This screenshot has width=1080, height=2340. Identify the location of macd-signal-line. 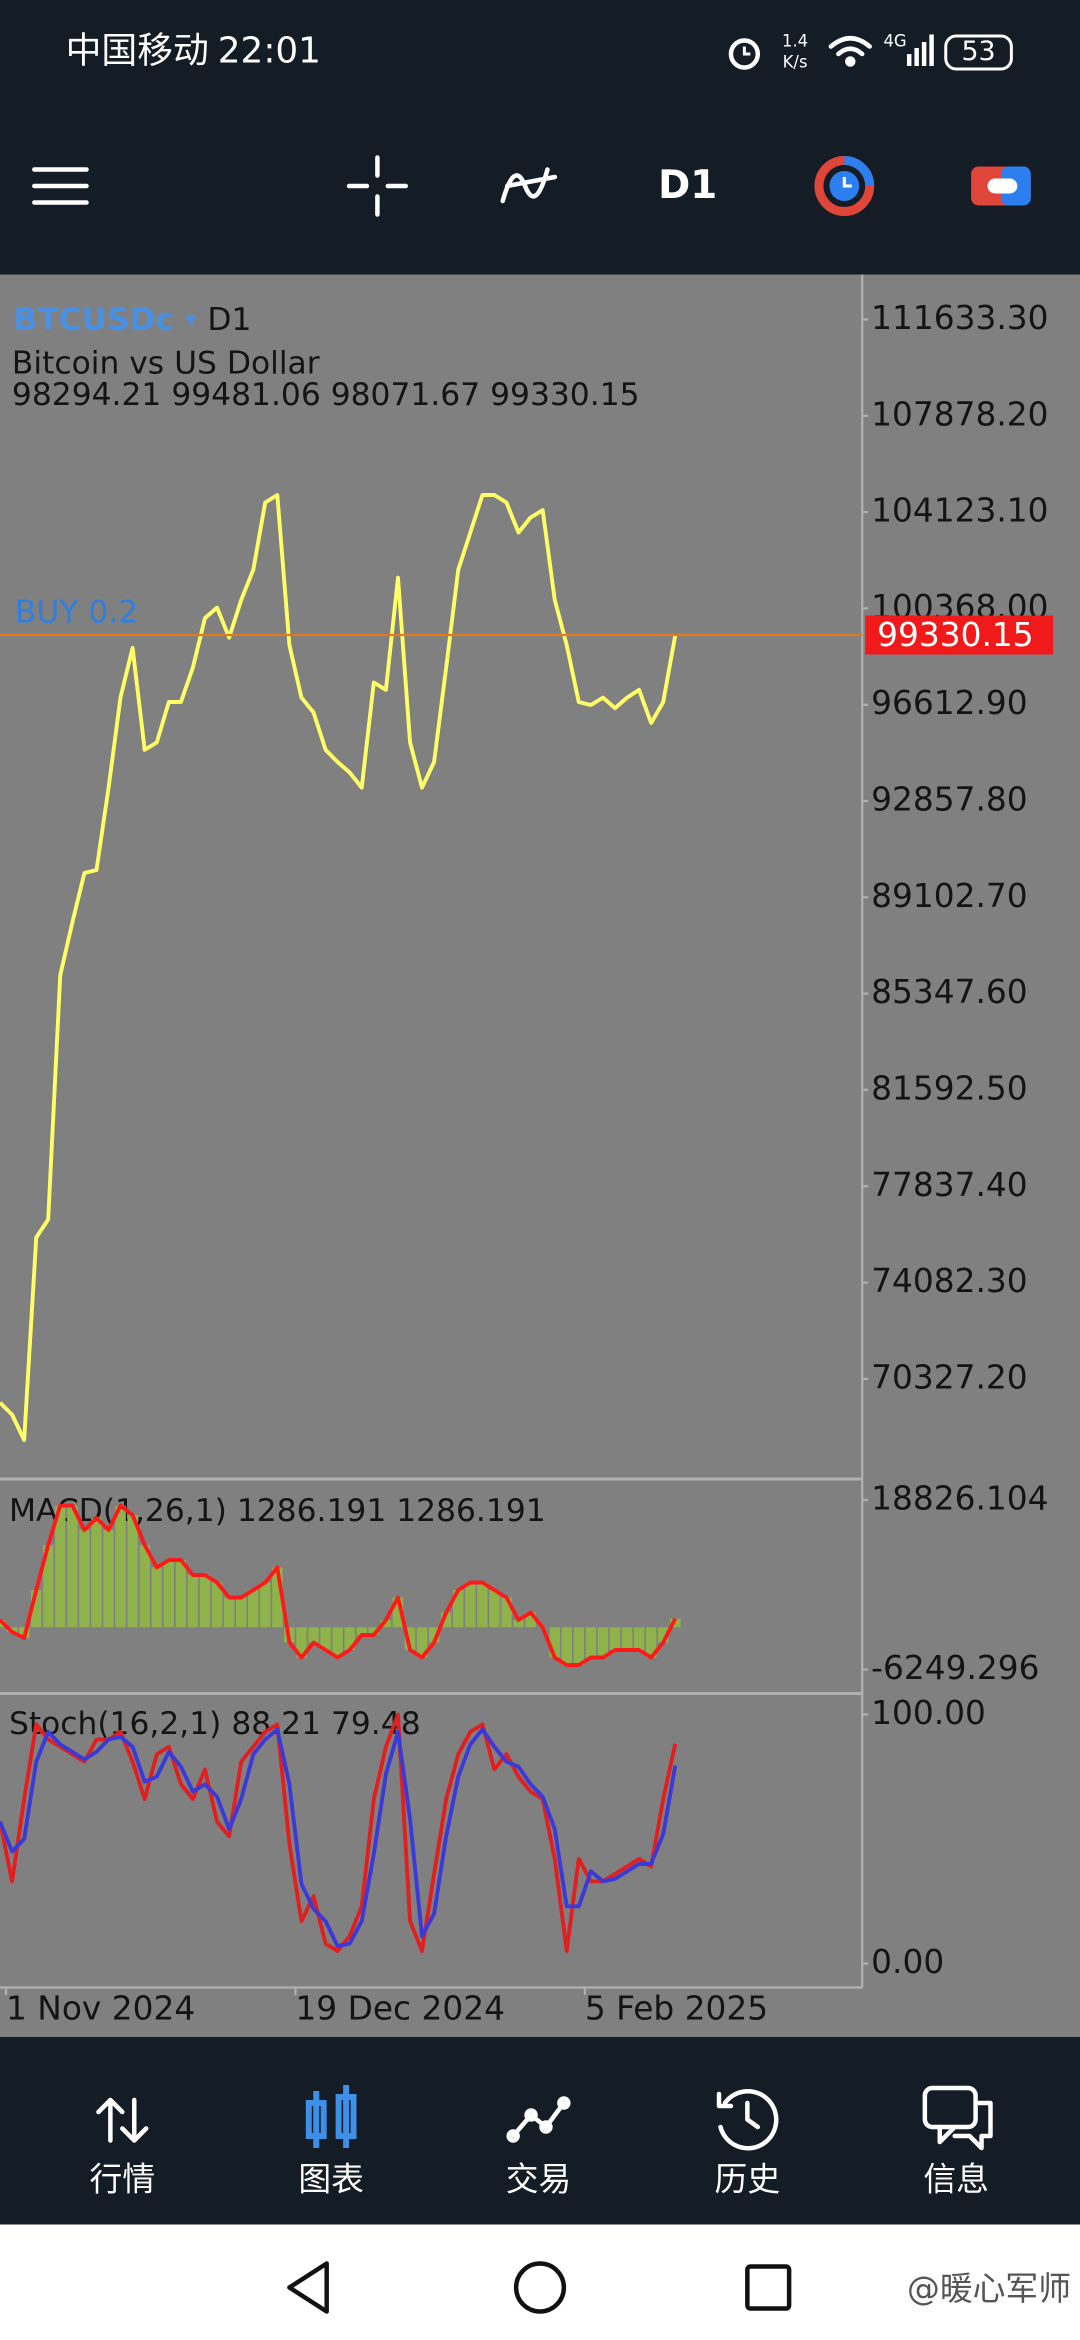
(339, 1585).